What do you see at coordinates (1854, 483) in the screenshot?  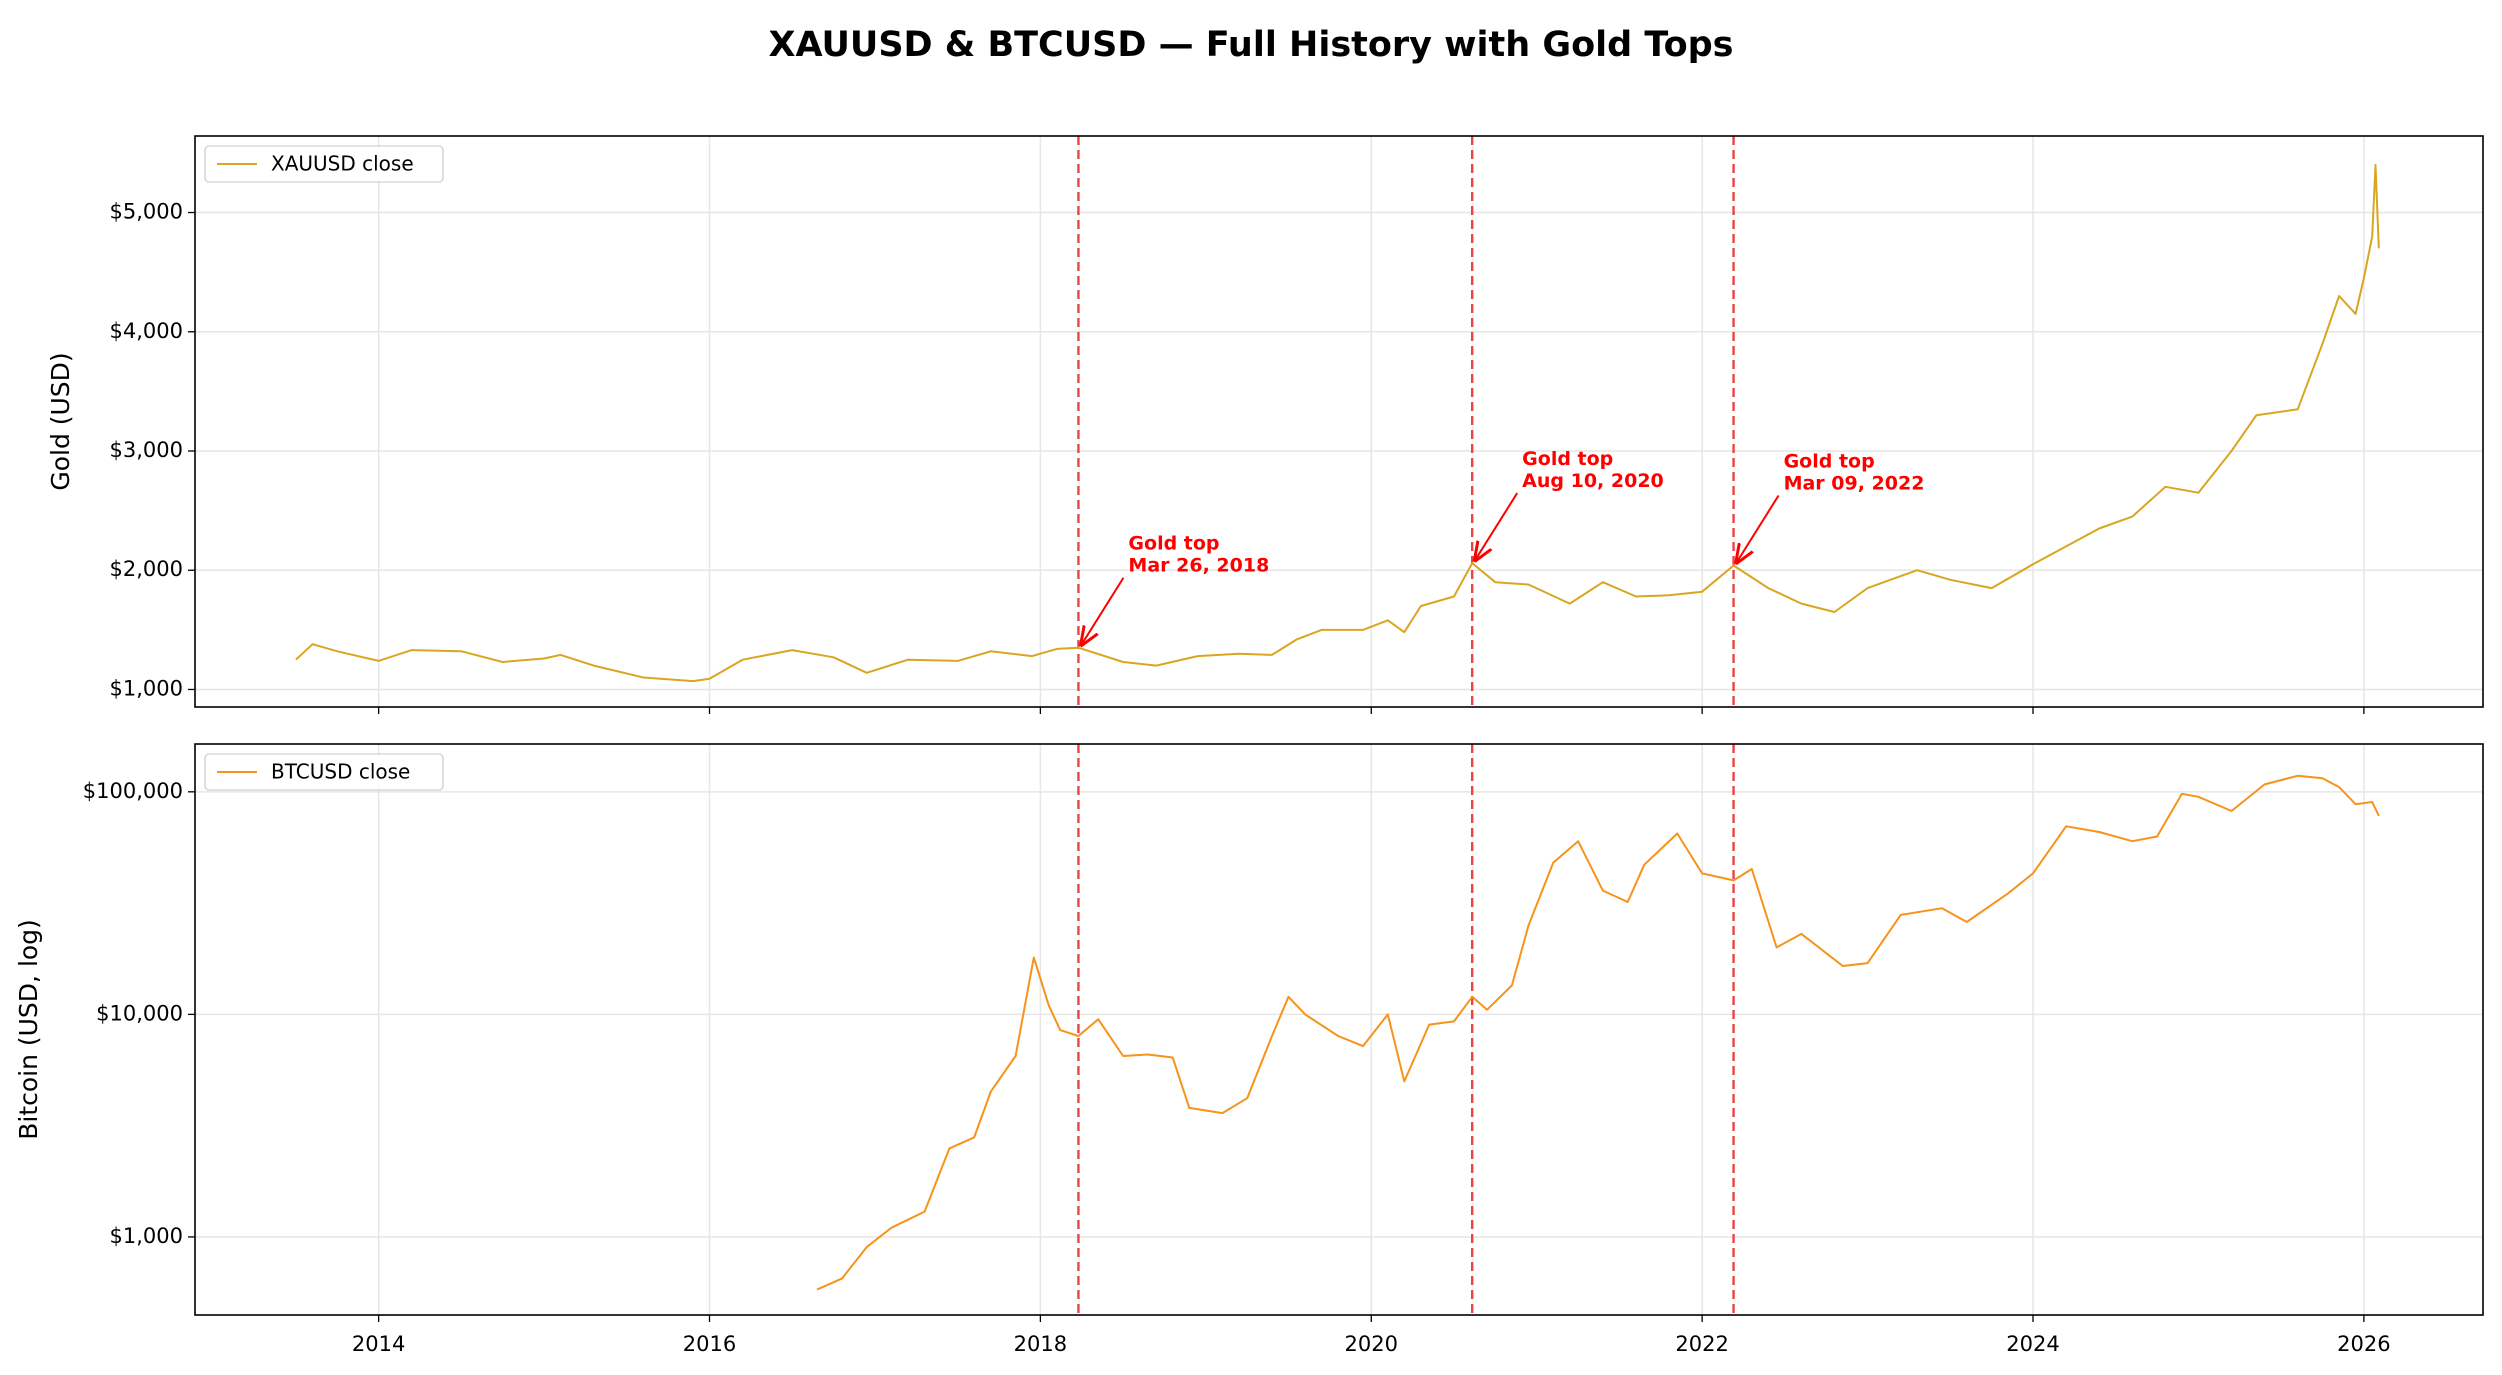 I see `annotation-date: Mar 09, 2022` at bounding box center [1854, 483].